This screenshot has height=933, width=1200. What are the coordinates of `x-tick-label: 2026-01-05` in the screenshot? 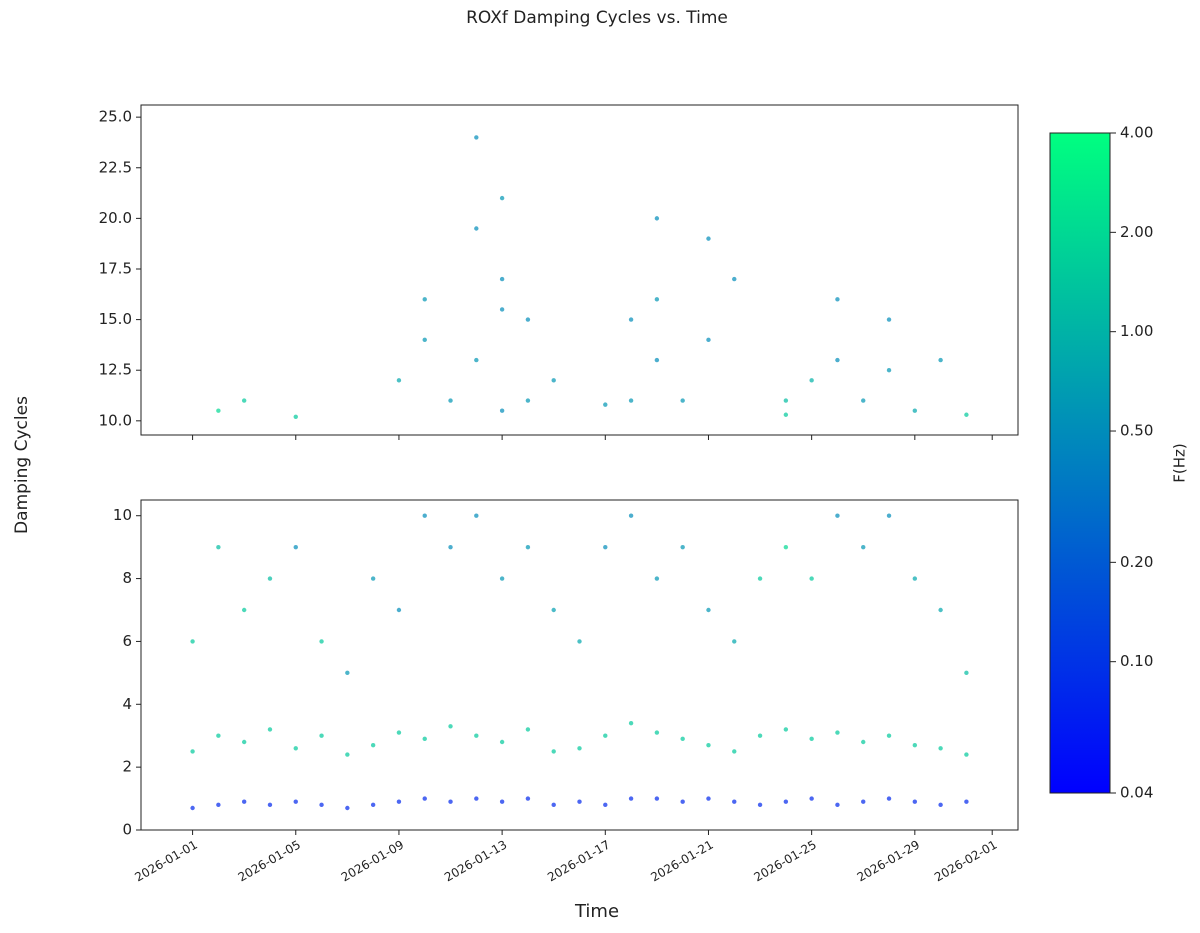 It's located at (269, 861).